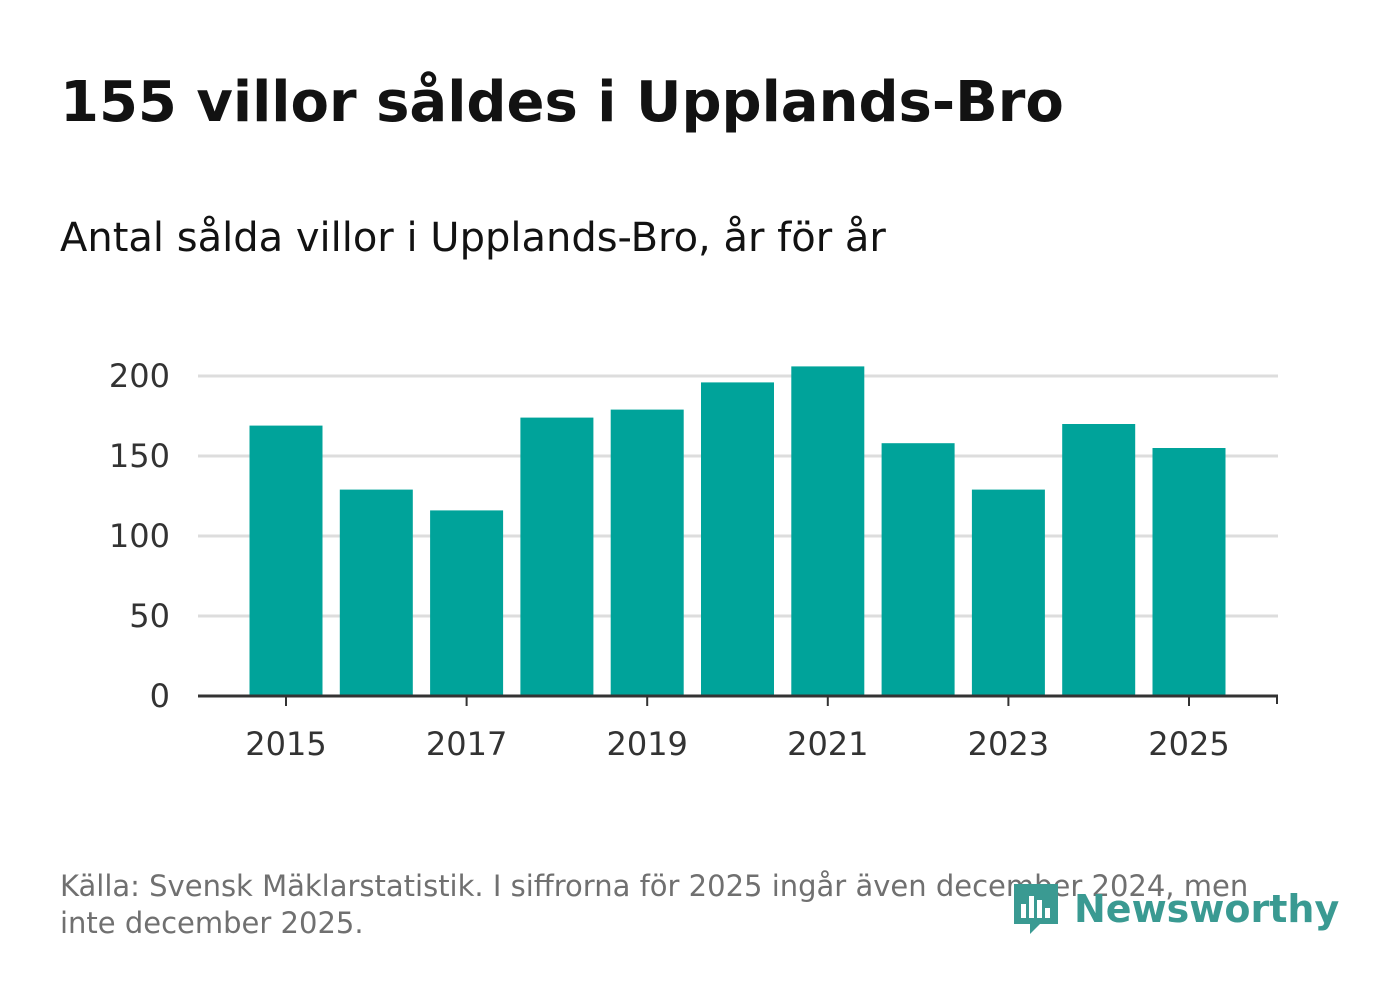 This screenshot has height=999, width=1382. I want to click on x-tick-label-2019: 2019, so click(646, 744).